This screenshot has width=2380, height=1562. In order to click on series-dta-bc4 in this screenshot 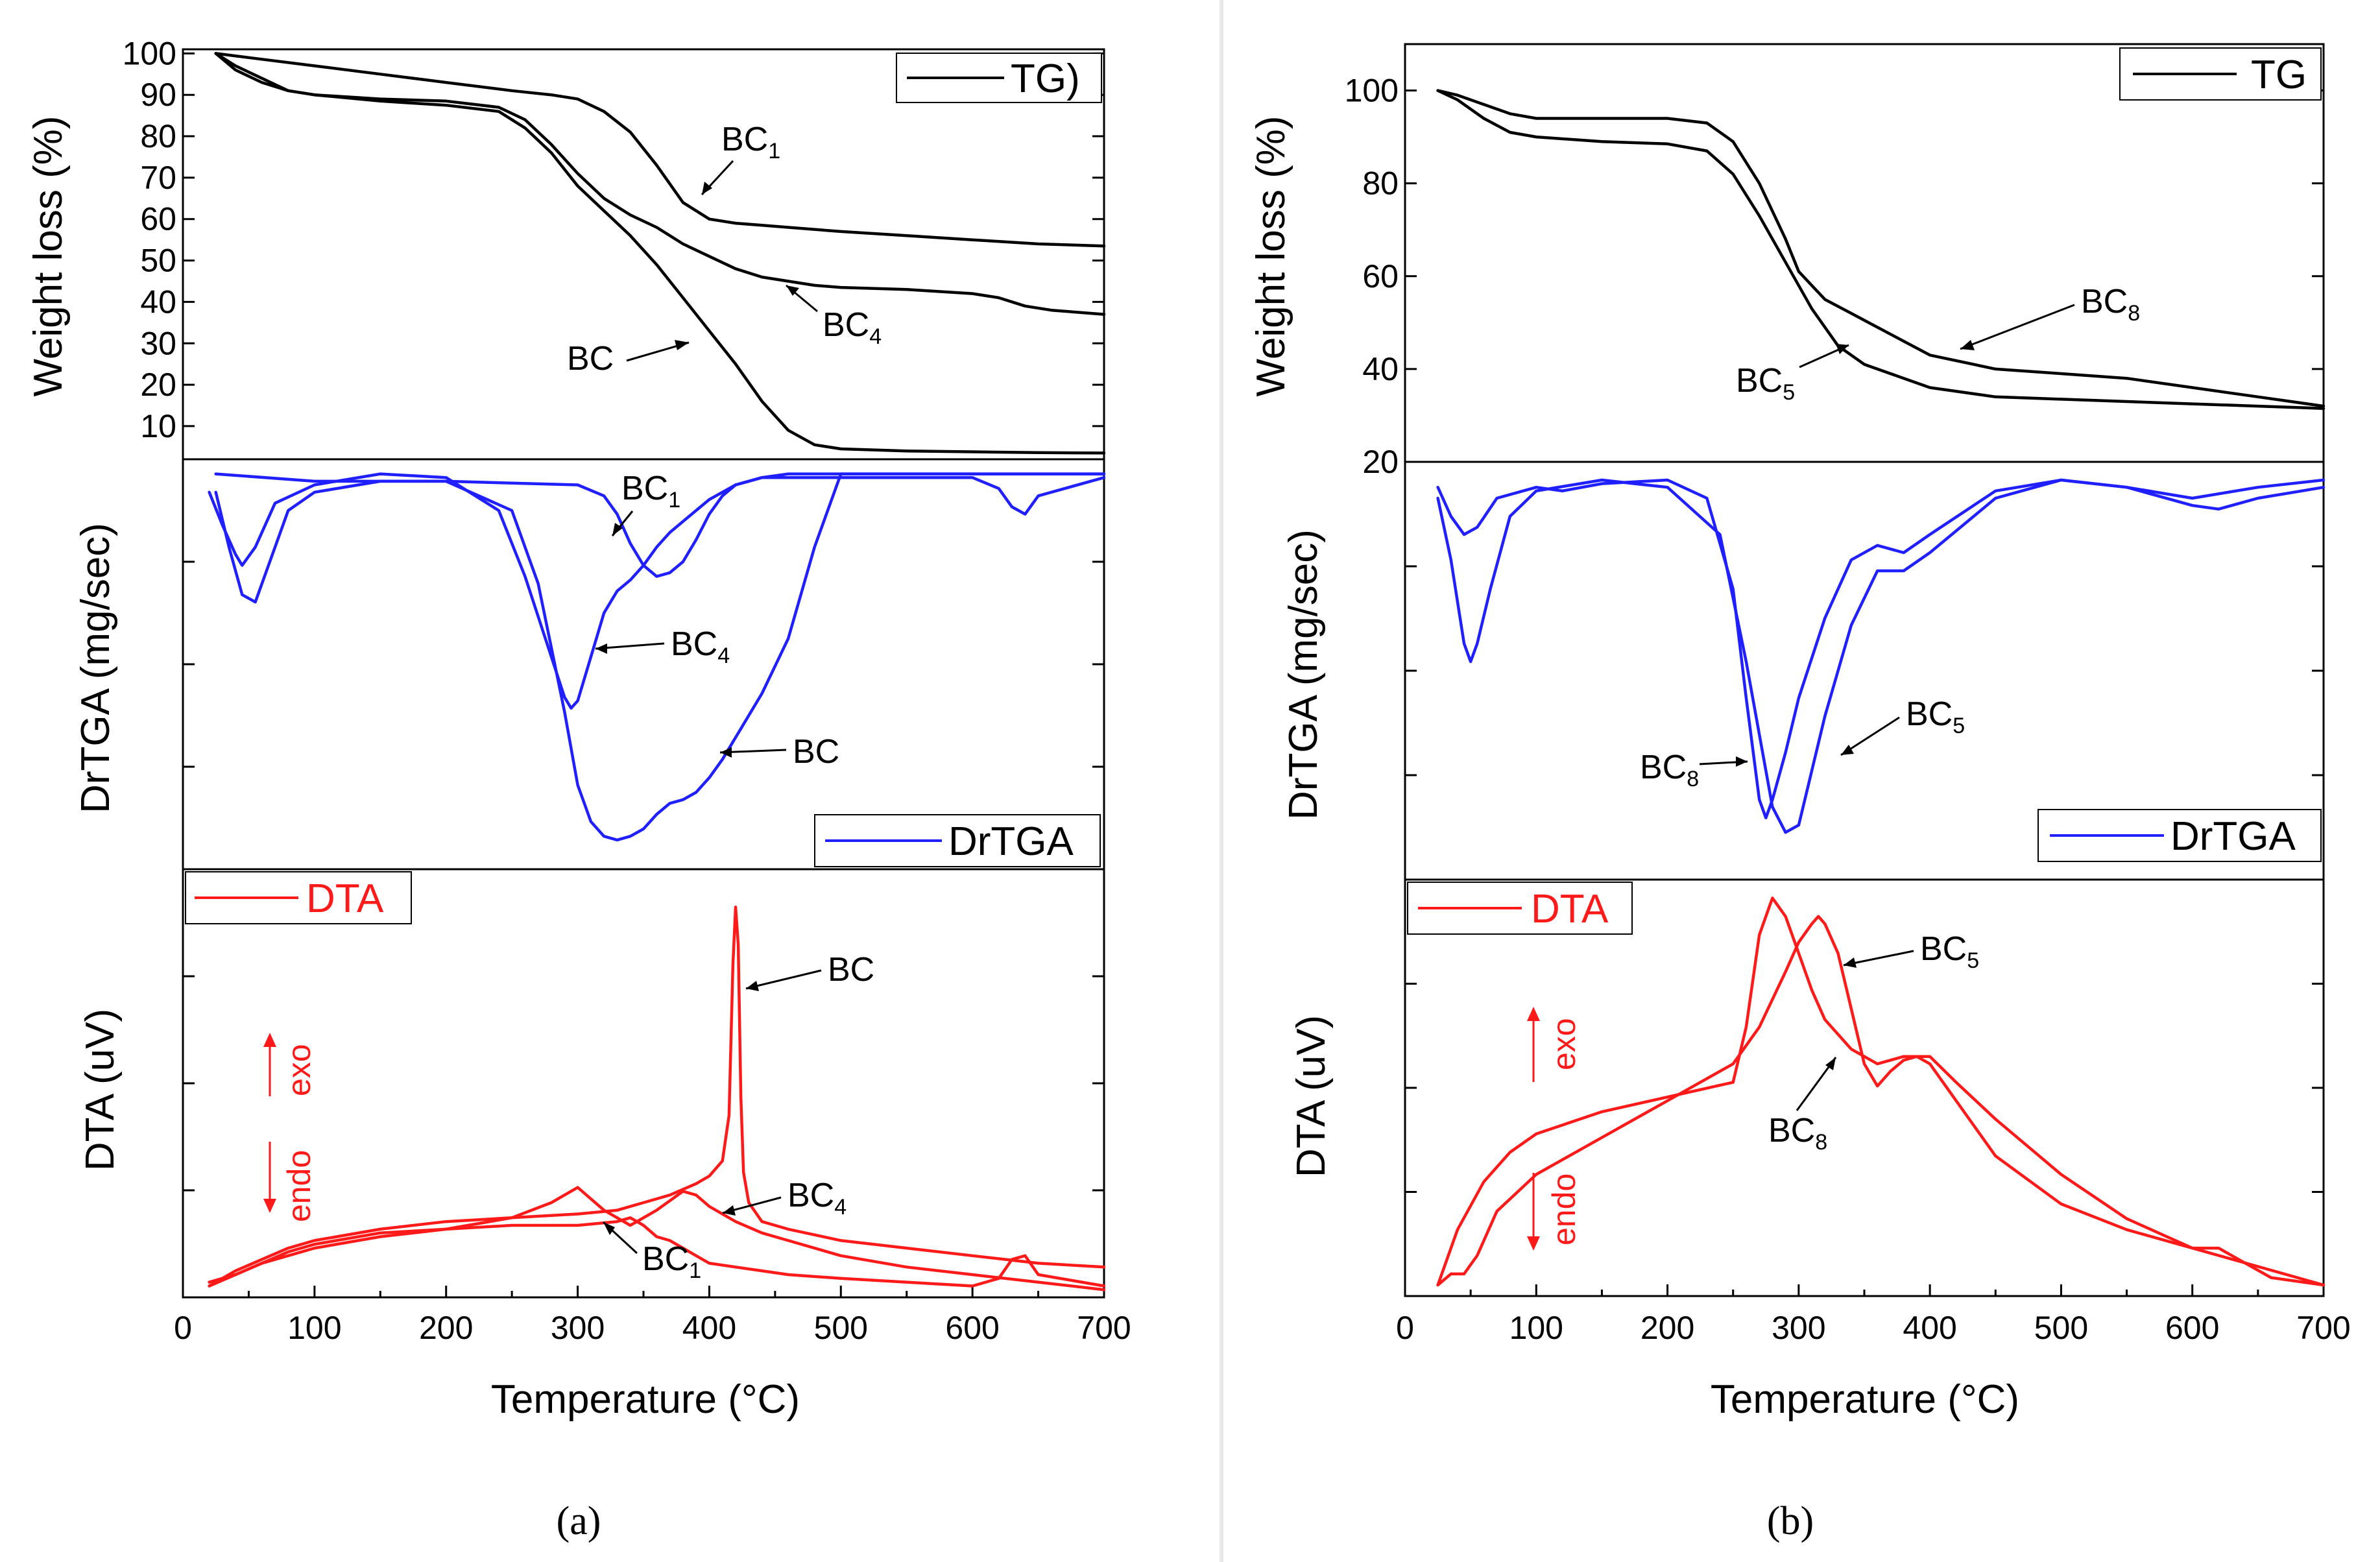, I will do `click(657, 1239)`.